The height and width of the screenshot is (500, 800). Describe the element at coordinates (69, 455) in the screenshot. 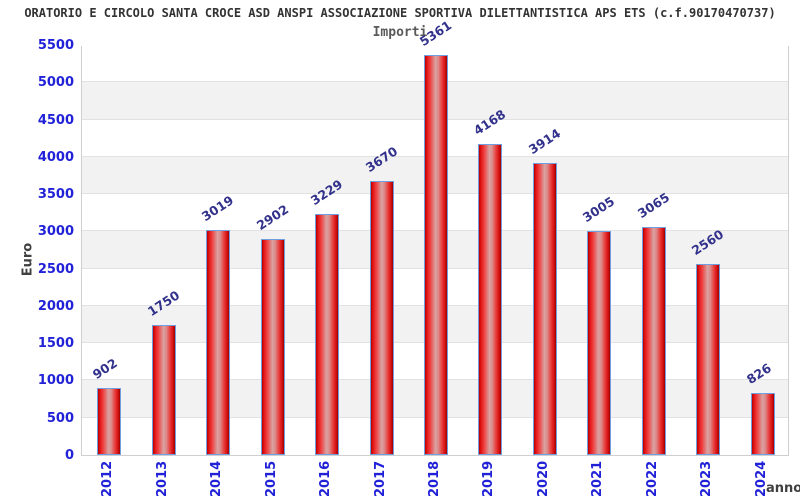

I see `y-tick-label: 0` at that location.